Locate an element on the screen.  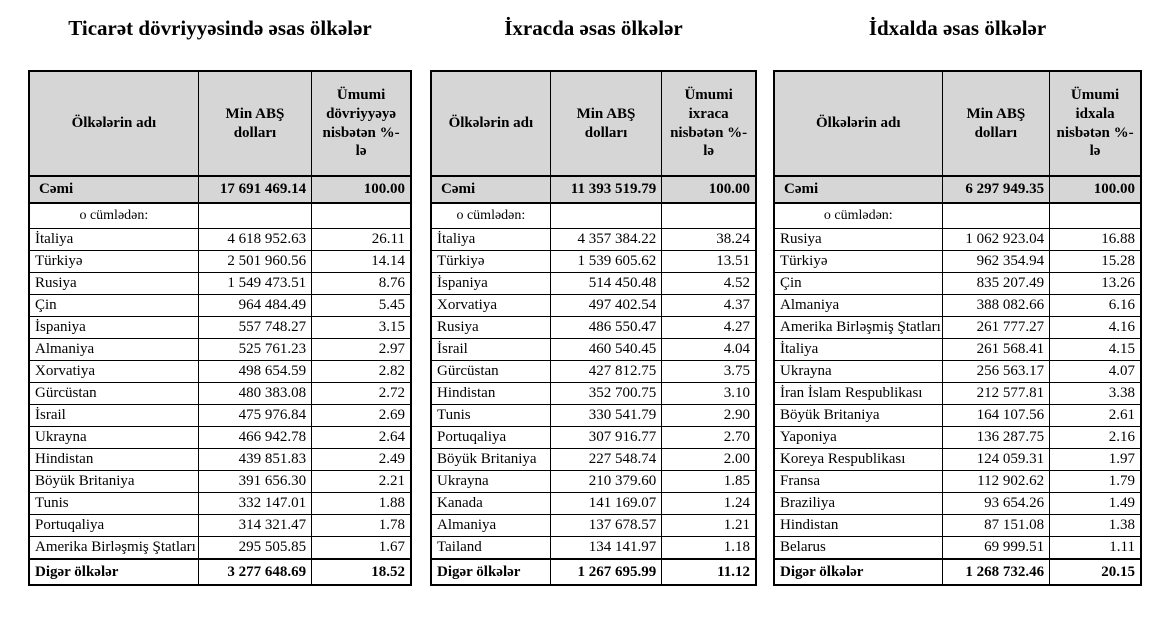
value-cell: 141 169.07 is located at coordinates (606, 503).